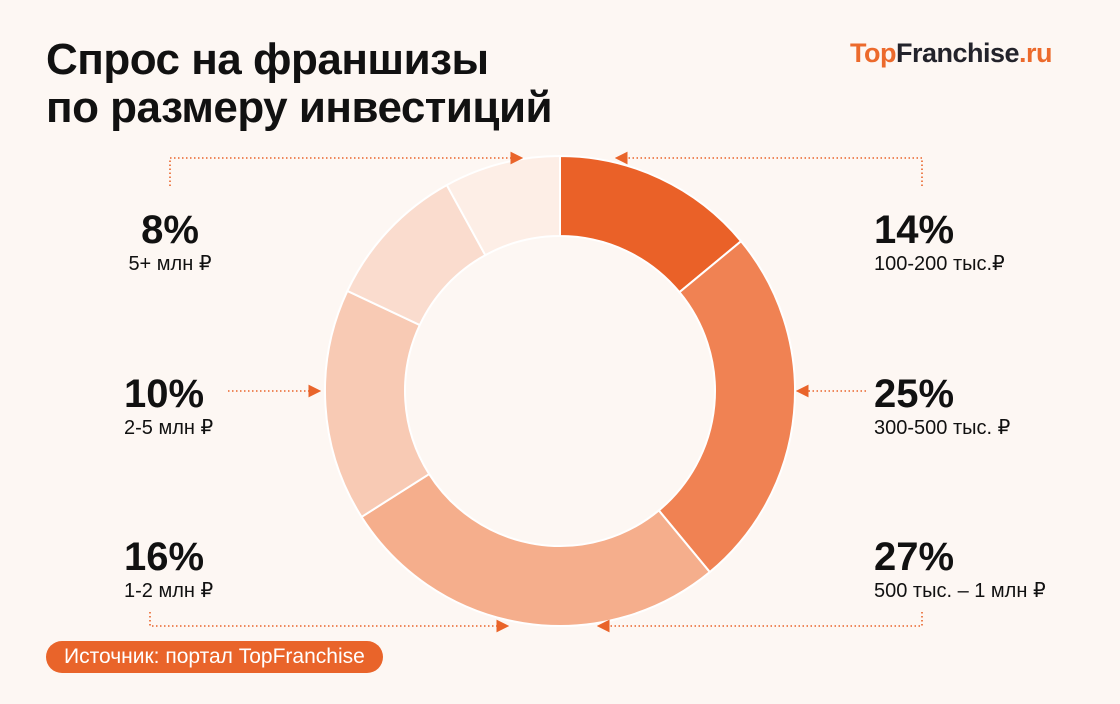 The width and height of the screenshot is (1120, 704). I want to click on chart-title: Спрос на франшизы по размеру инвестиций, so click(299, 83).